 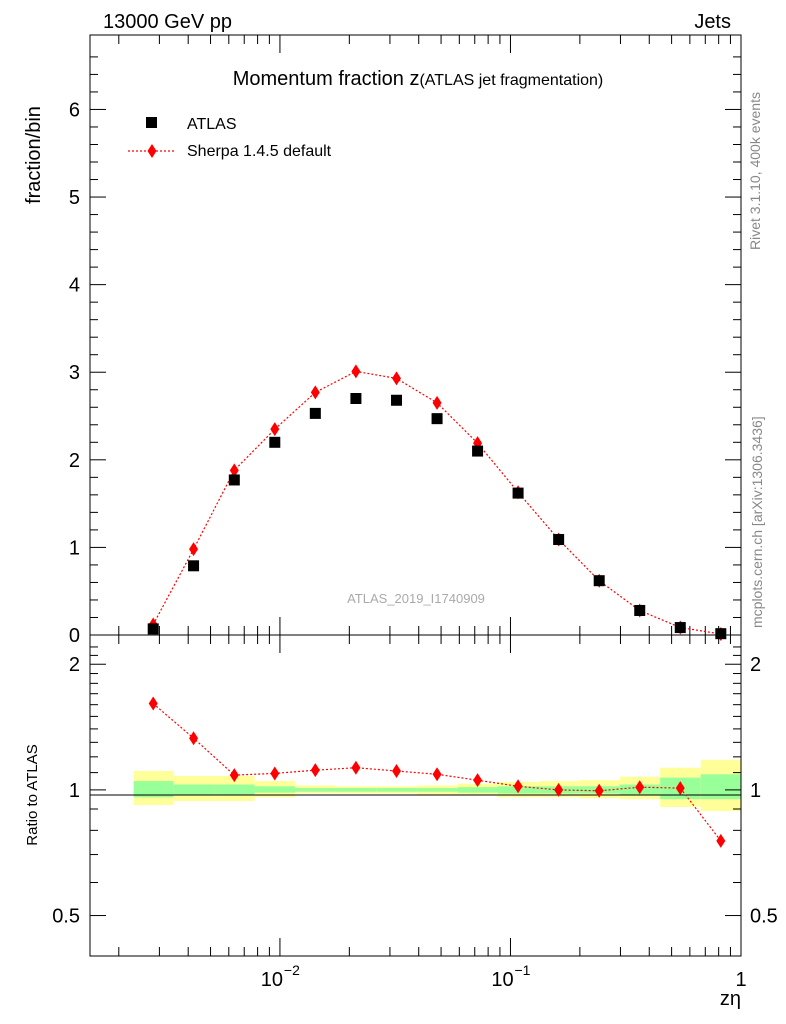 What do you see at coordinates (755, 665) in the screenshot?
I see `ratio-y-tick-label-right: 2` at bounding box center [755, 665].